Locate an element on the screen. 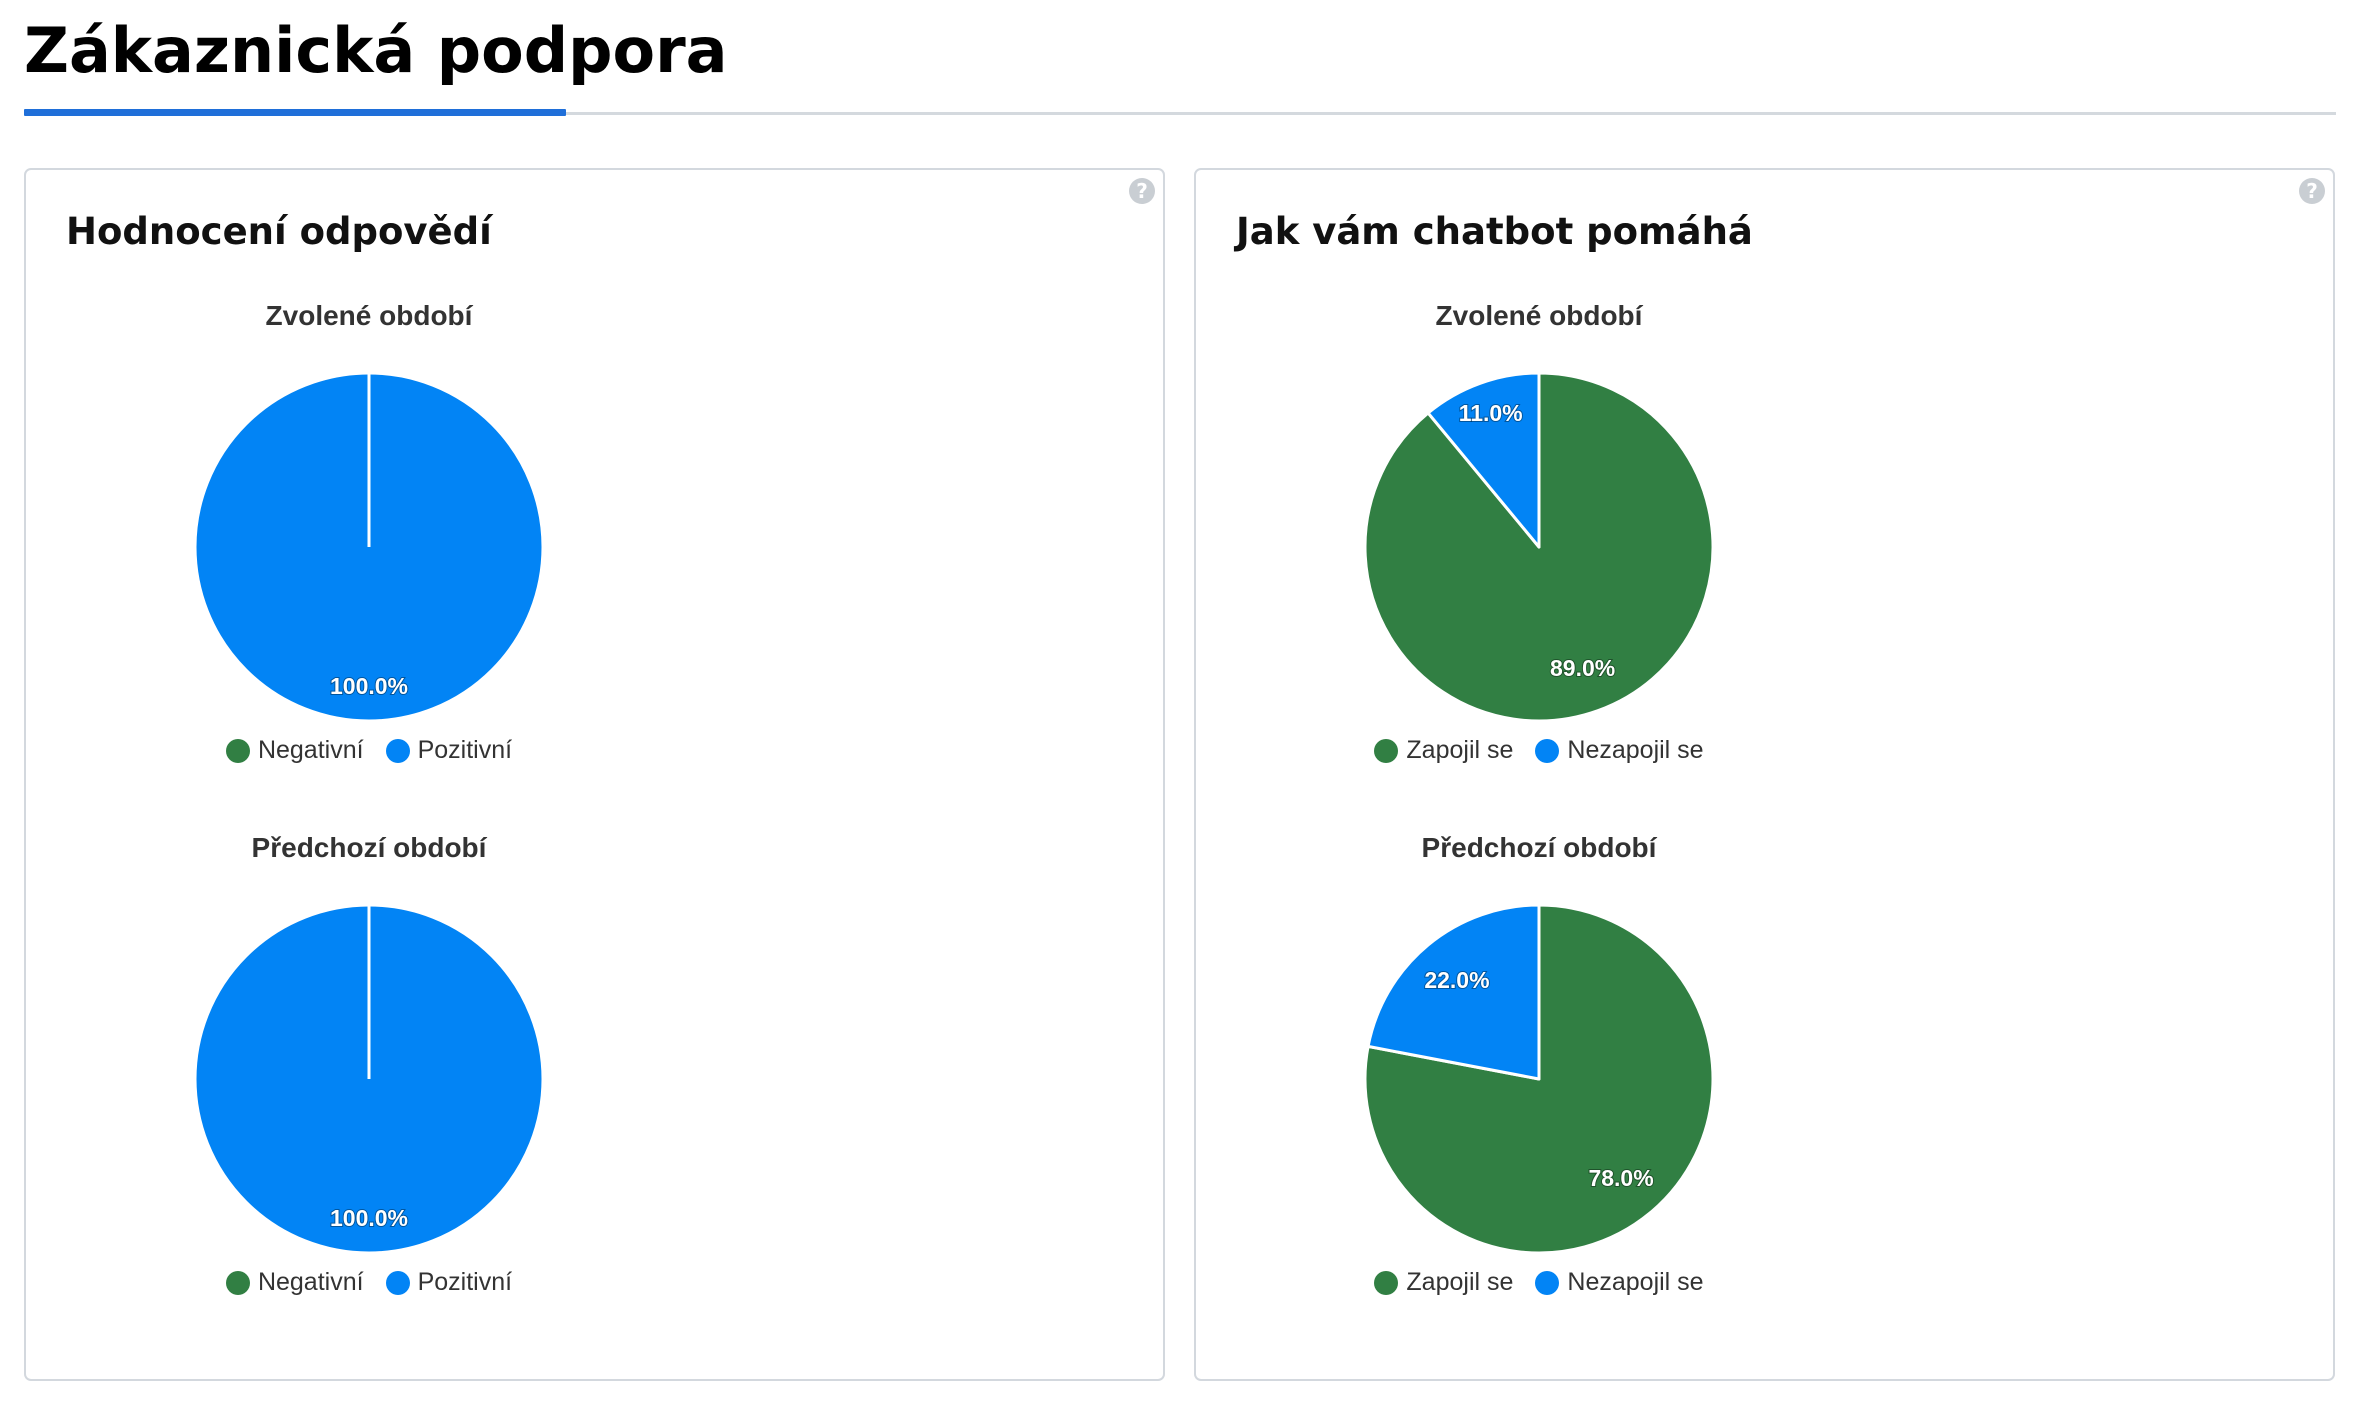 The image size is (2360, 1412). data-label: 11.0% is located at coordinates (1491, 413).